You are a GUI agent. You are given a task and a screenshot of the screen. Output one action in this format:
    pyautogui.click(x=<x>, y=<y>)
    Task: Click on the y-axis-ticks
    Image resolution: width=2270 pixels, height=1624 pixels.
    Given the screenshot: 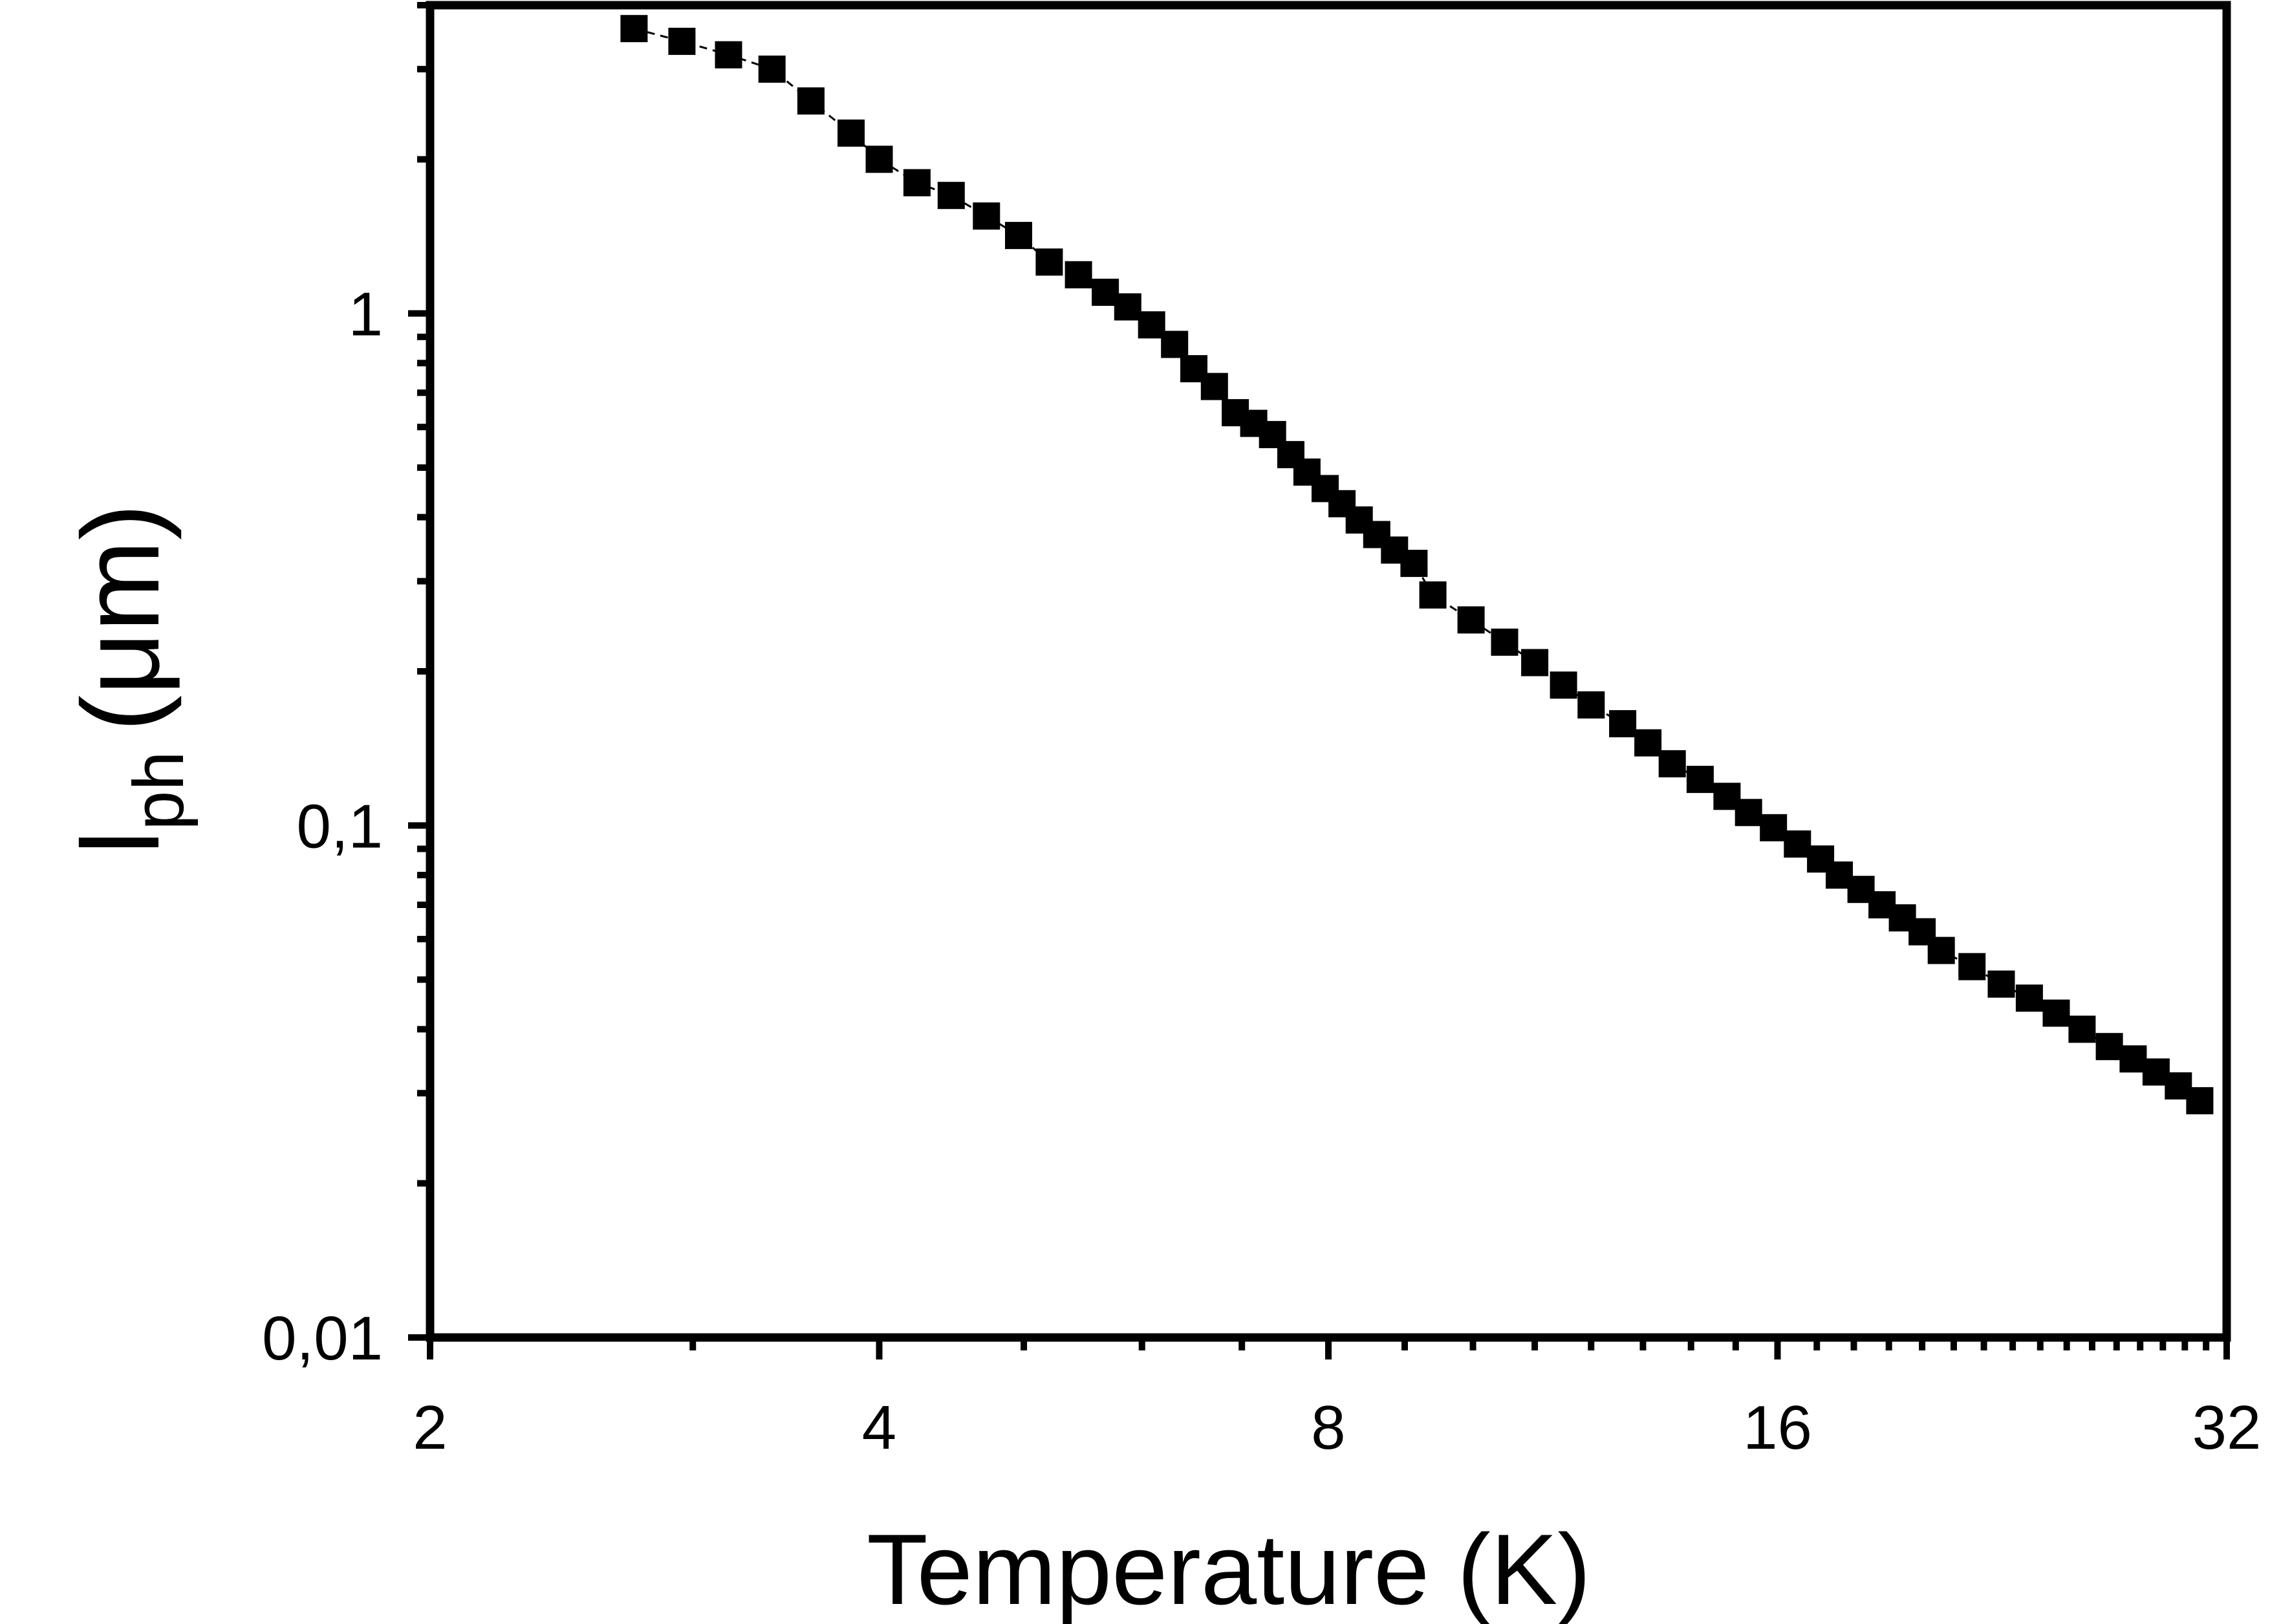 What is the action you would take?
    pyautogui.click(x=419, y=671)
    